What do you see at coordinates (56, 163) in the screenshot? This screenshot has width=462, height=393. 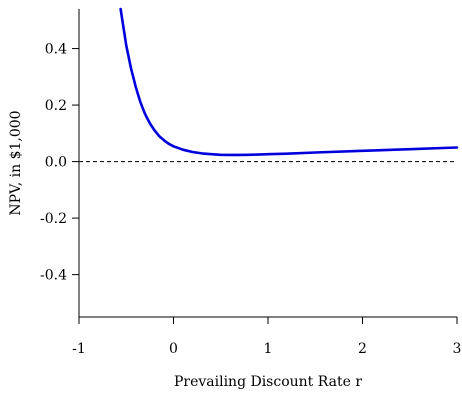 I see `y-tick-label: 0.0` at bounding box center [56, 163].